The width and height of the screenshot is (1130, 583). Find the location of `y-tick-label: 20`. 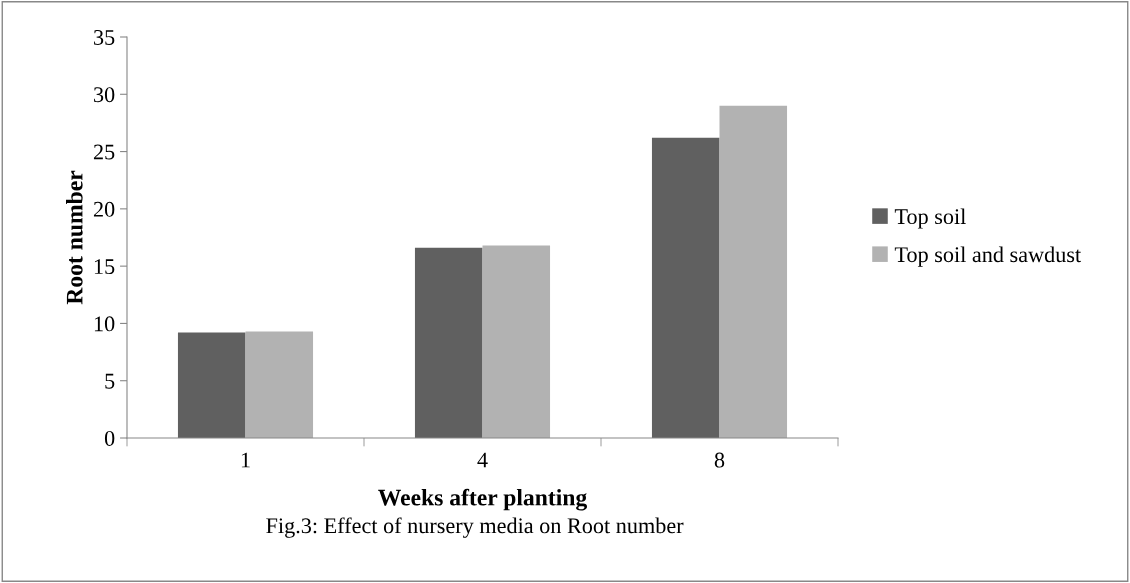

y-tick-label: 20 is located at coordinates (104, 209).